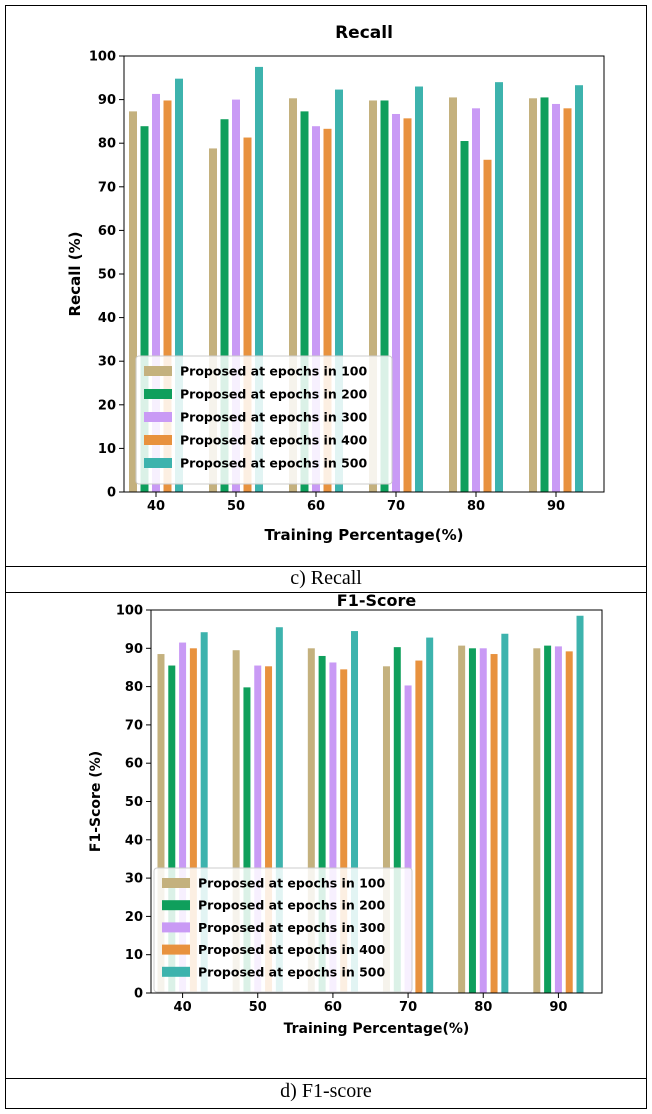 This screenshot has width=652, height=1114. I want to click on f1-bar-50-s4, so click(269, 829).